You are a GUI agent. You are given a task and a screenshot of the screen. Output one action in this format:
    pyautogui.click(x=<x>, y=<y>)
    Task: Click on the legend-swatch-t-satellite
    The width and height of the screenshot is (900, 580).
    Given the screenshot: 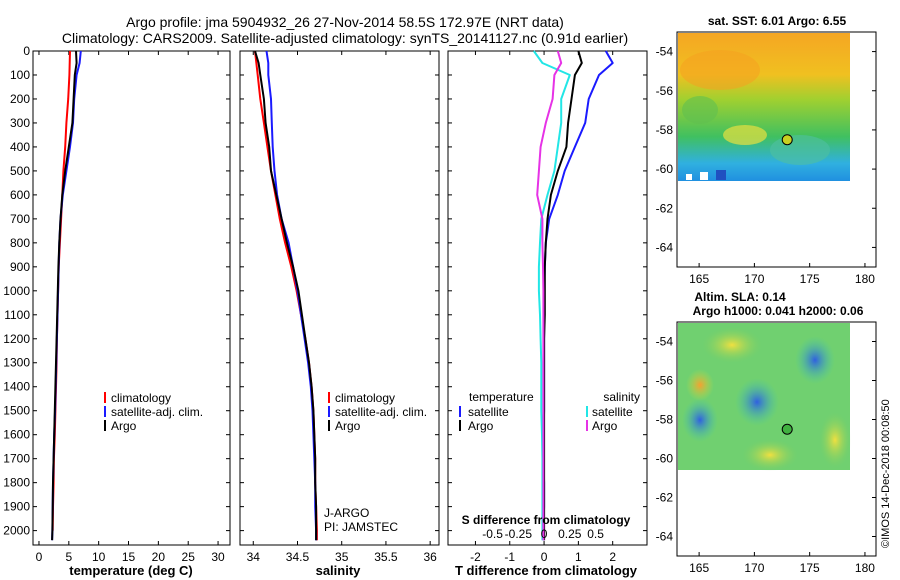 What is the action you would take?
    pyautogui.click(x=460, y=411)
    